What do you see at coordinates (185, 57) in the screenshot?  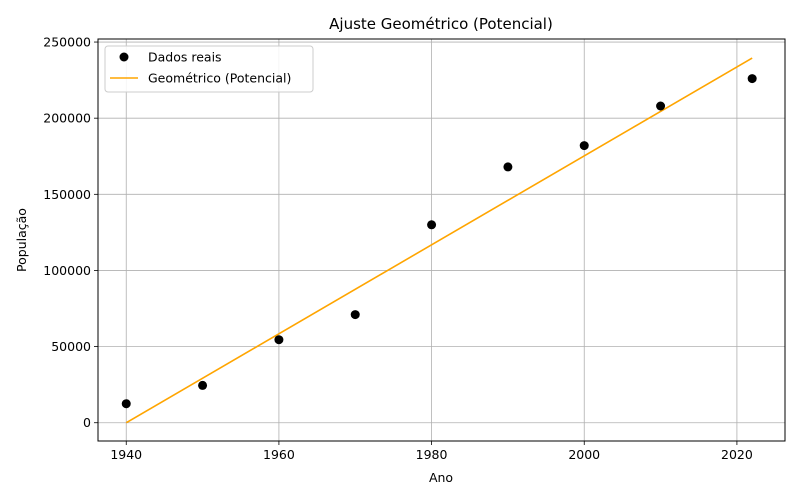 I see `legend-label: Dados reais` at bounding box center [185, 57].